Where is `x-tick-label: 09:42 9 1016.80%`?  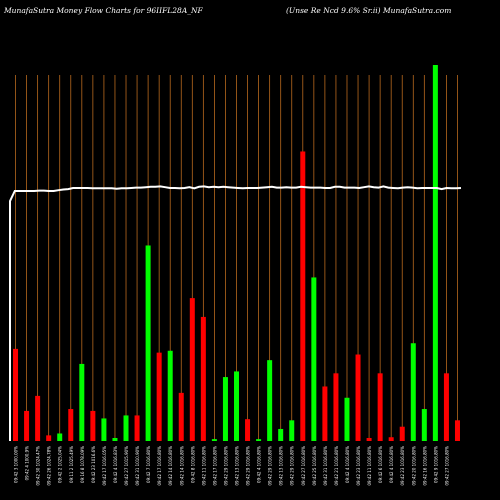 x-tick-label: 09:42 9 1016.80% is located at coordinates (435, 464).